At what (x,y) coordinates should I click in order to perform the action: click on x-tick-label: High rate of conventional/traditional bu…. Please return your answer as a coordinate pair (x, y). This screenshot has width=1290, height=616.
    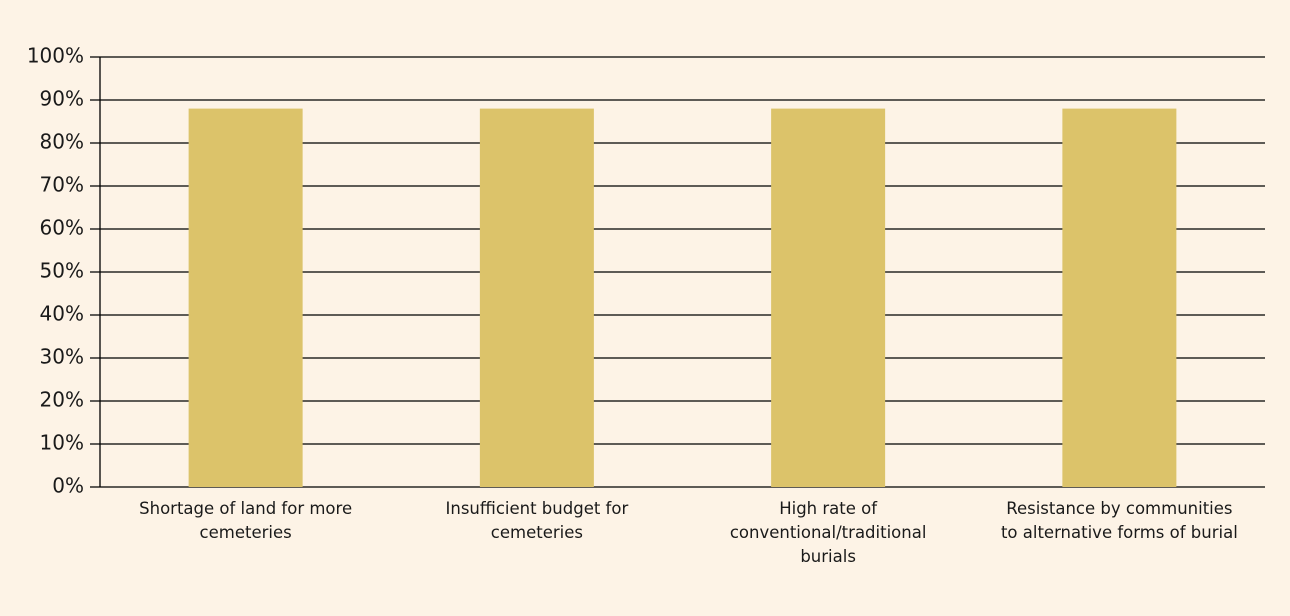
    Looking at the image, I should click on (828, 532).